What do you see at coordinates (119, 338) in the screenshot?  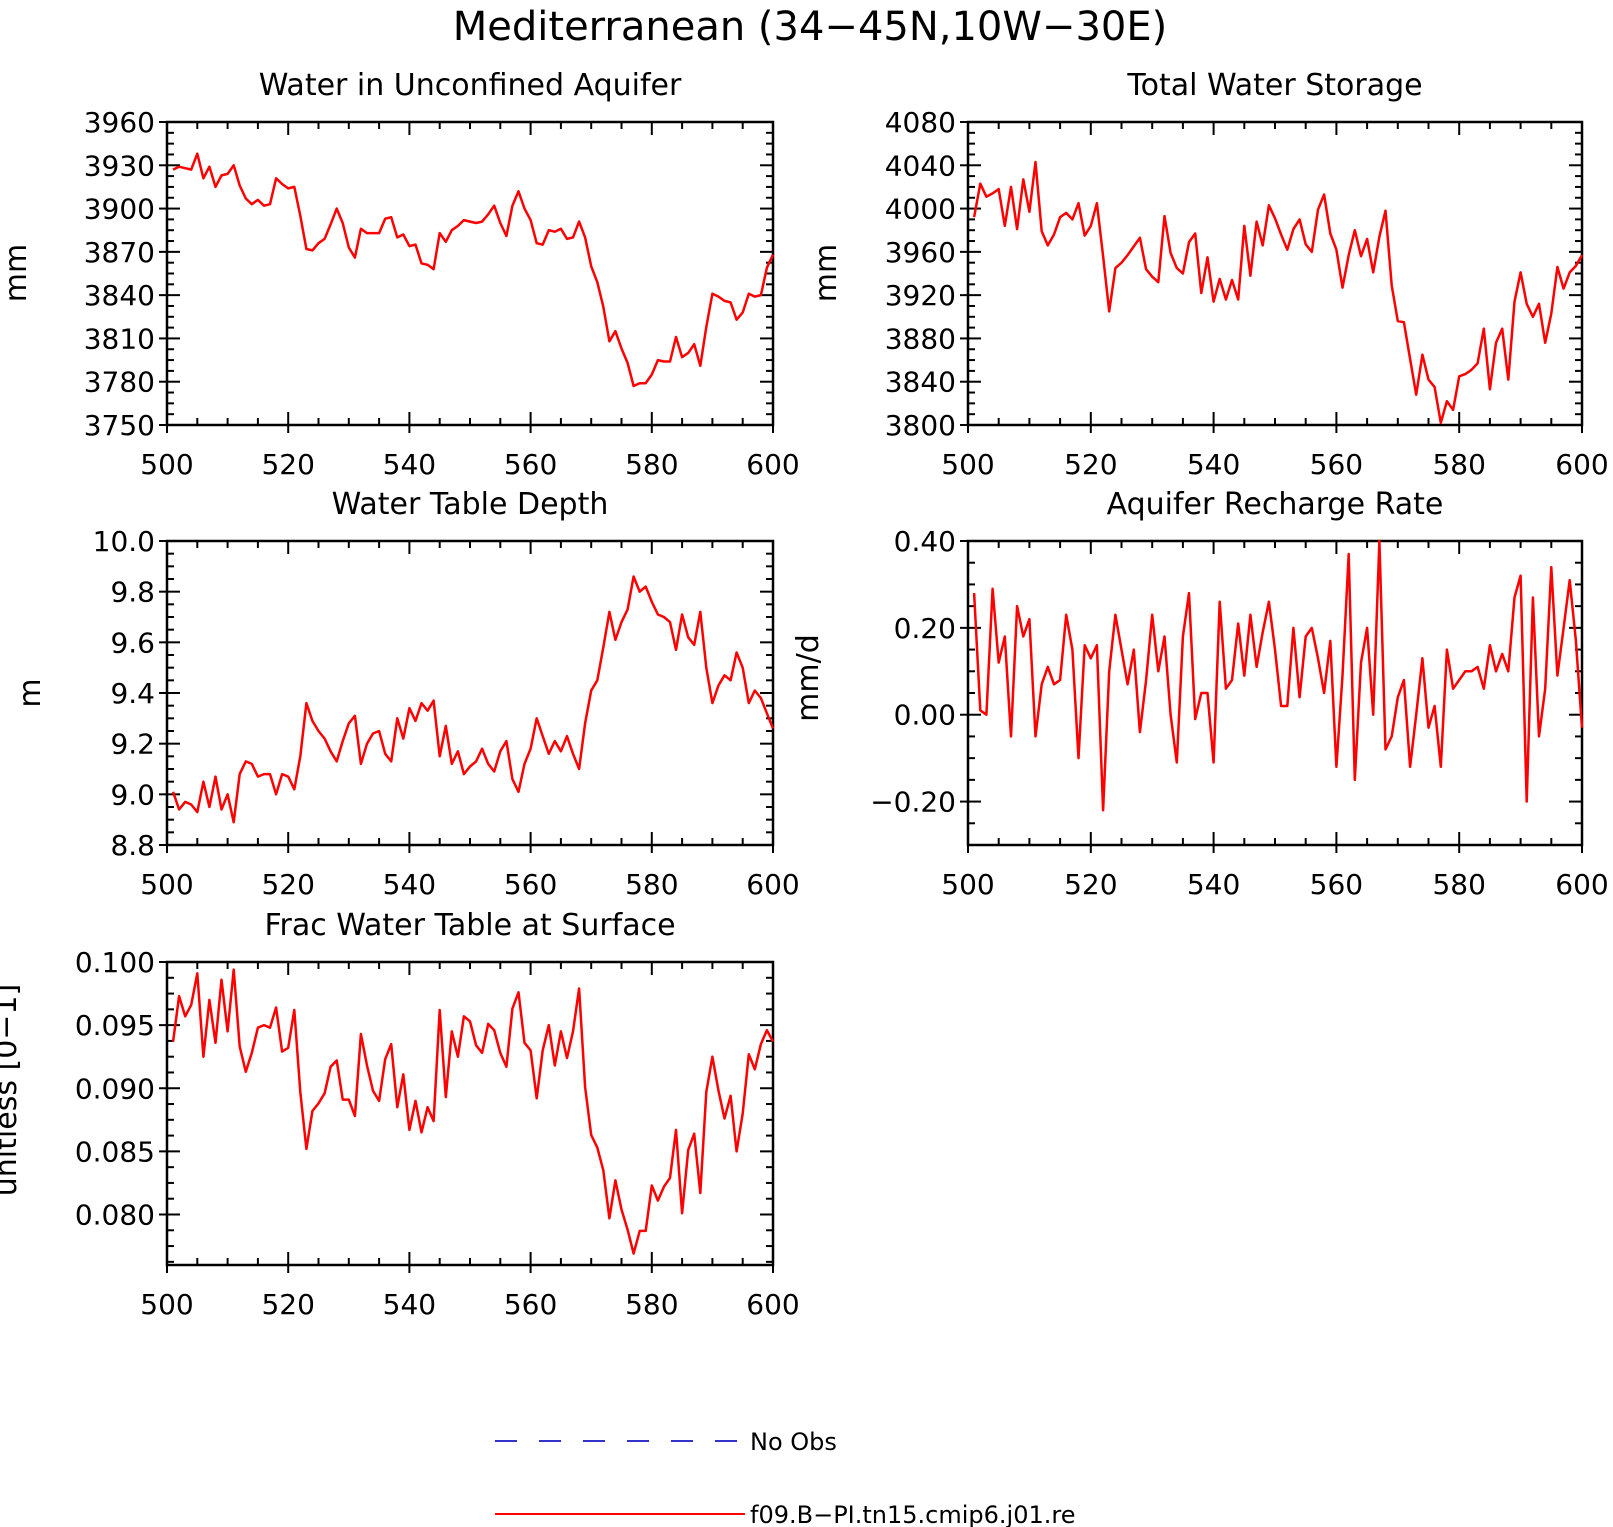 I see `y-tick-label: 3810` at bounding box center [119, 338].